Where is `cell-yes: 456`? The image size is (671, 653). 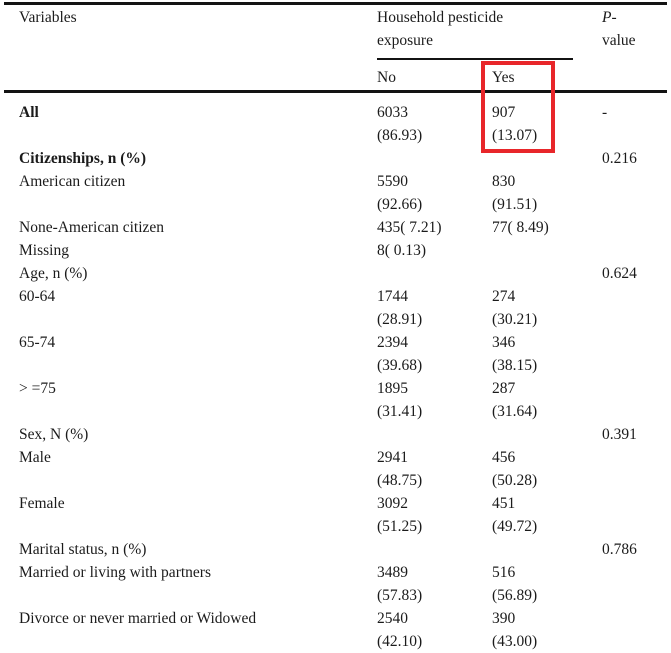
cell-yes: 456 is located at coordinates (504, 457).